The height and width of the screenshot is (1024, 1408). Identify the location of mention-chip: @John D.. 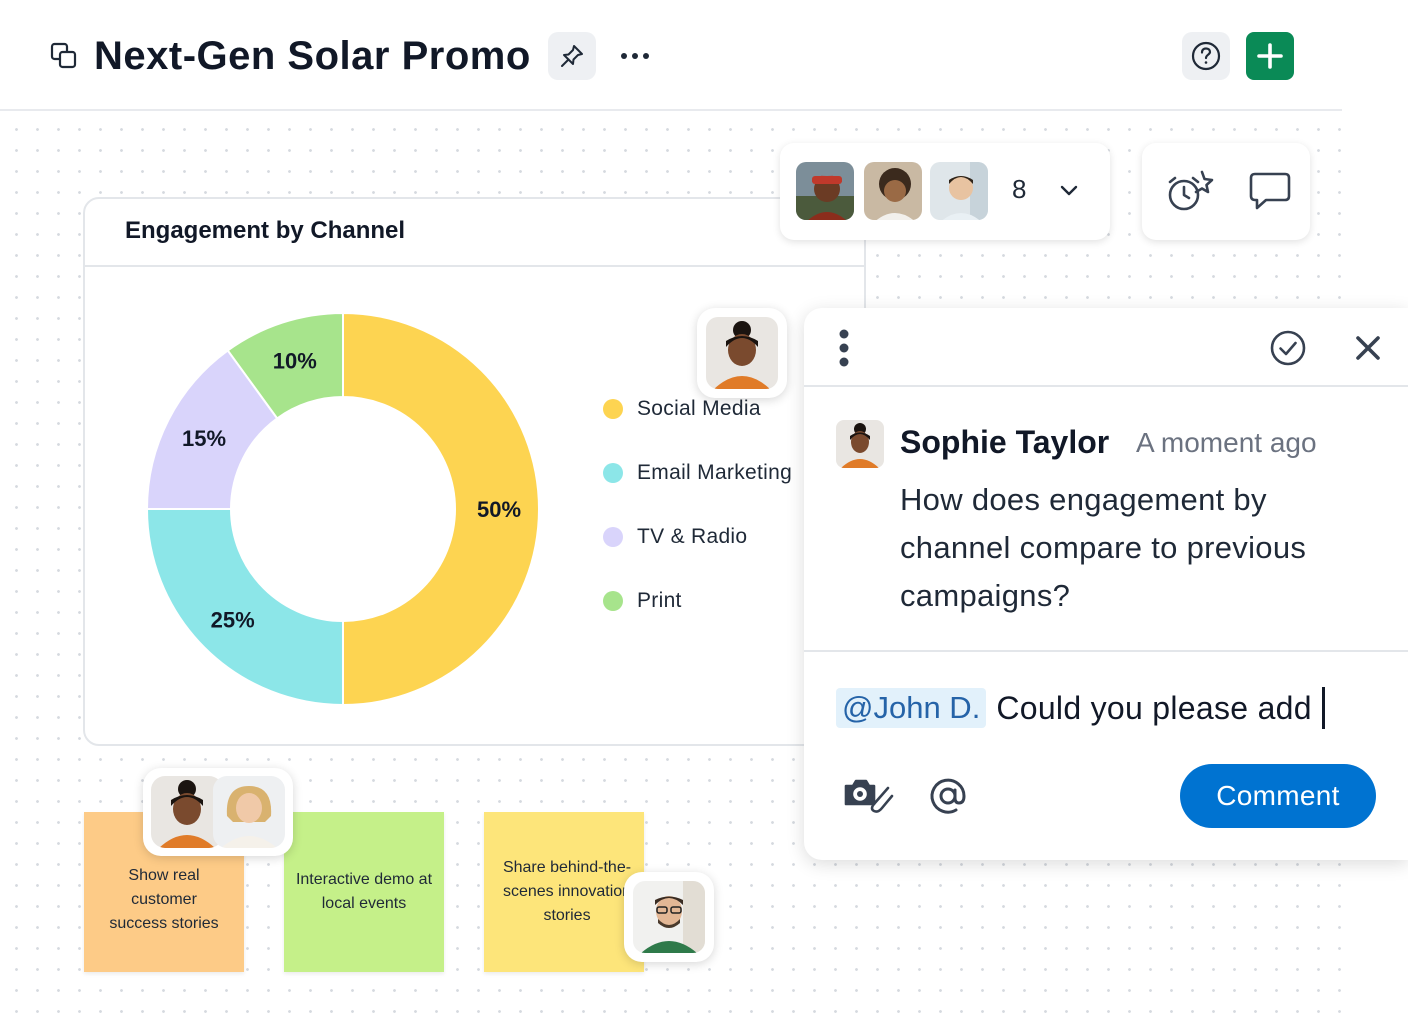
(911, 708).